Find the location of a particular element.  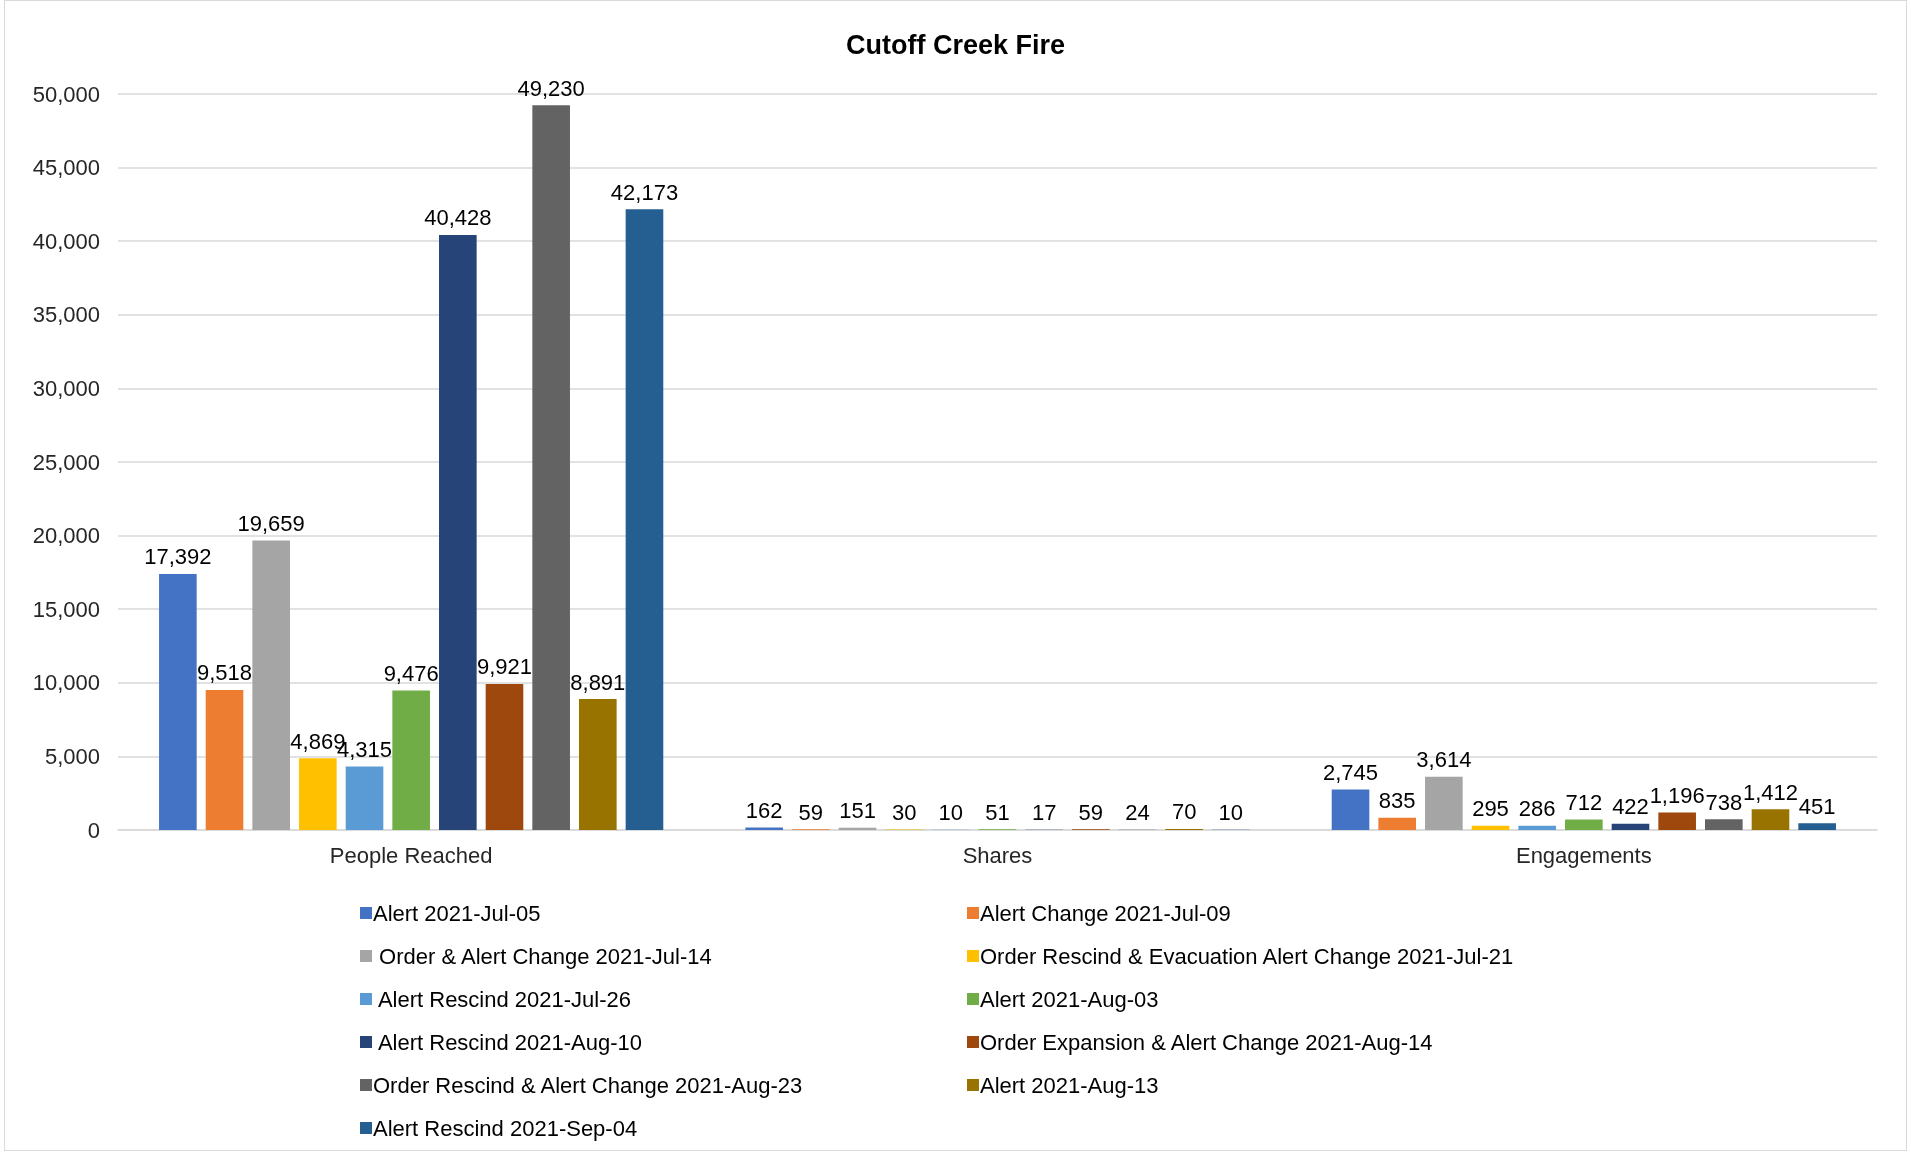

data-label: 9,921 is located at coordinates (504, 667).